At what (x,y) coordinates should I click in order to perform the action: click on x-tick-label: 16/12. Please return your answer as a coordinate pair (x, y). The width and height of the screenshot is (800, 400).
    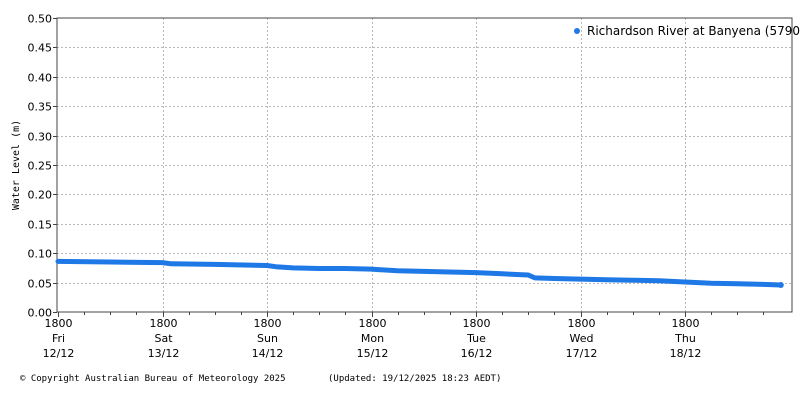
    Looking at the image, I should click on (477, 353).